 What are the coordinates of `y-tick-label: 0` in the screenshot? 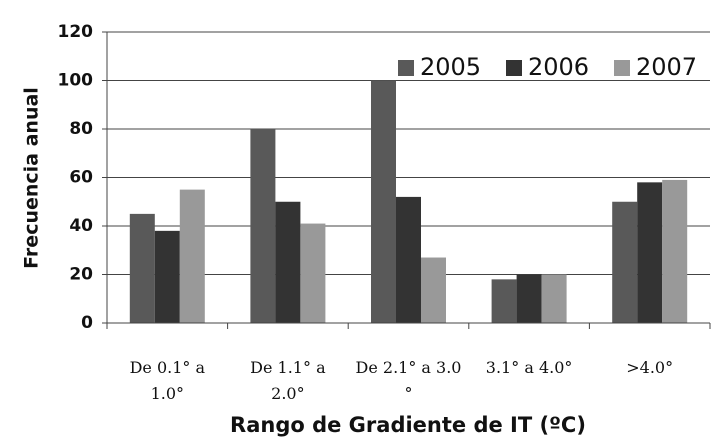 It's located at (87, 323).